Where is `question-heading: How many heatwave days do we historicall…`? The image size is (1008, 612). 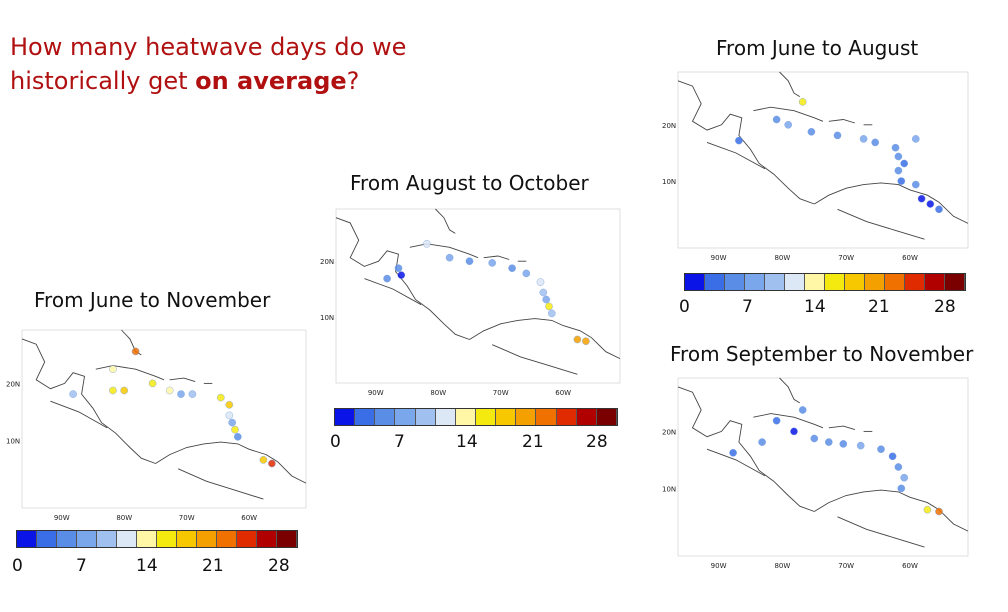
question-heading: How many heatwave days do we historicall… is located at coordinates (240, 64).